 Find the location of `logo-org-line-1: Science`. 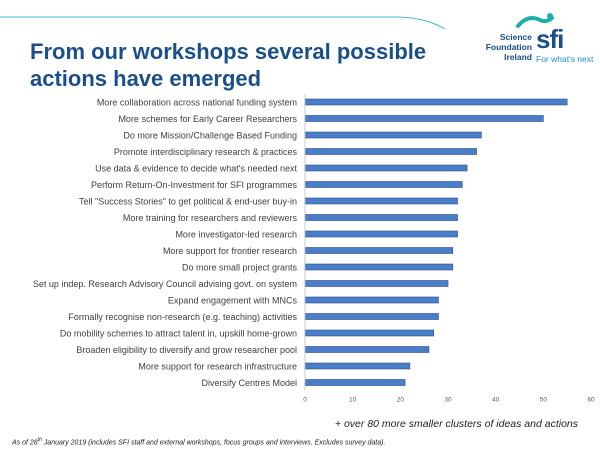

logo-org-line-1: Science is located at coordinates (515, 37).